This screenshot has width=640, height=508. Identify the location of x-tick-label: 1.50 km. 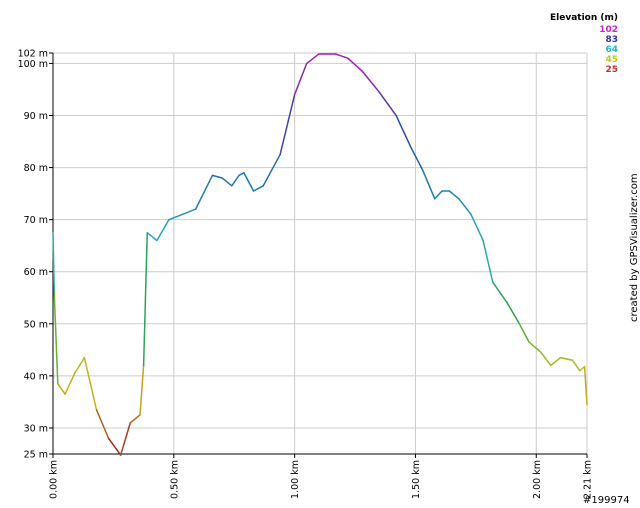
(416, 479).